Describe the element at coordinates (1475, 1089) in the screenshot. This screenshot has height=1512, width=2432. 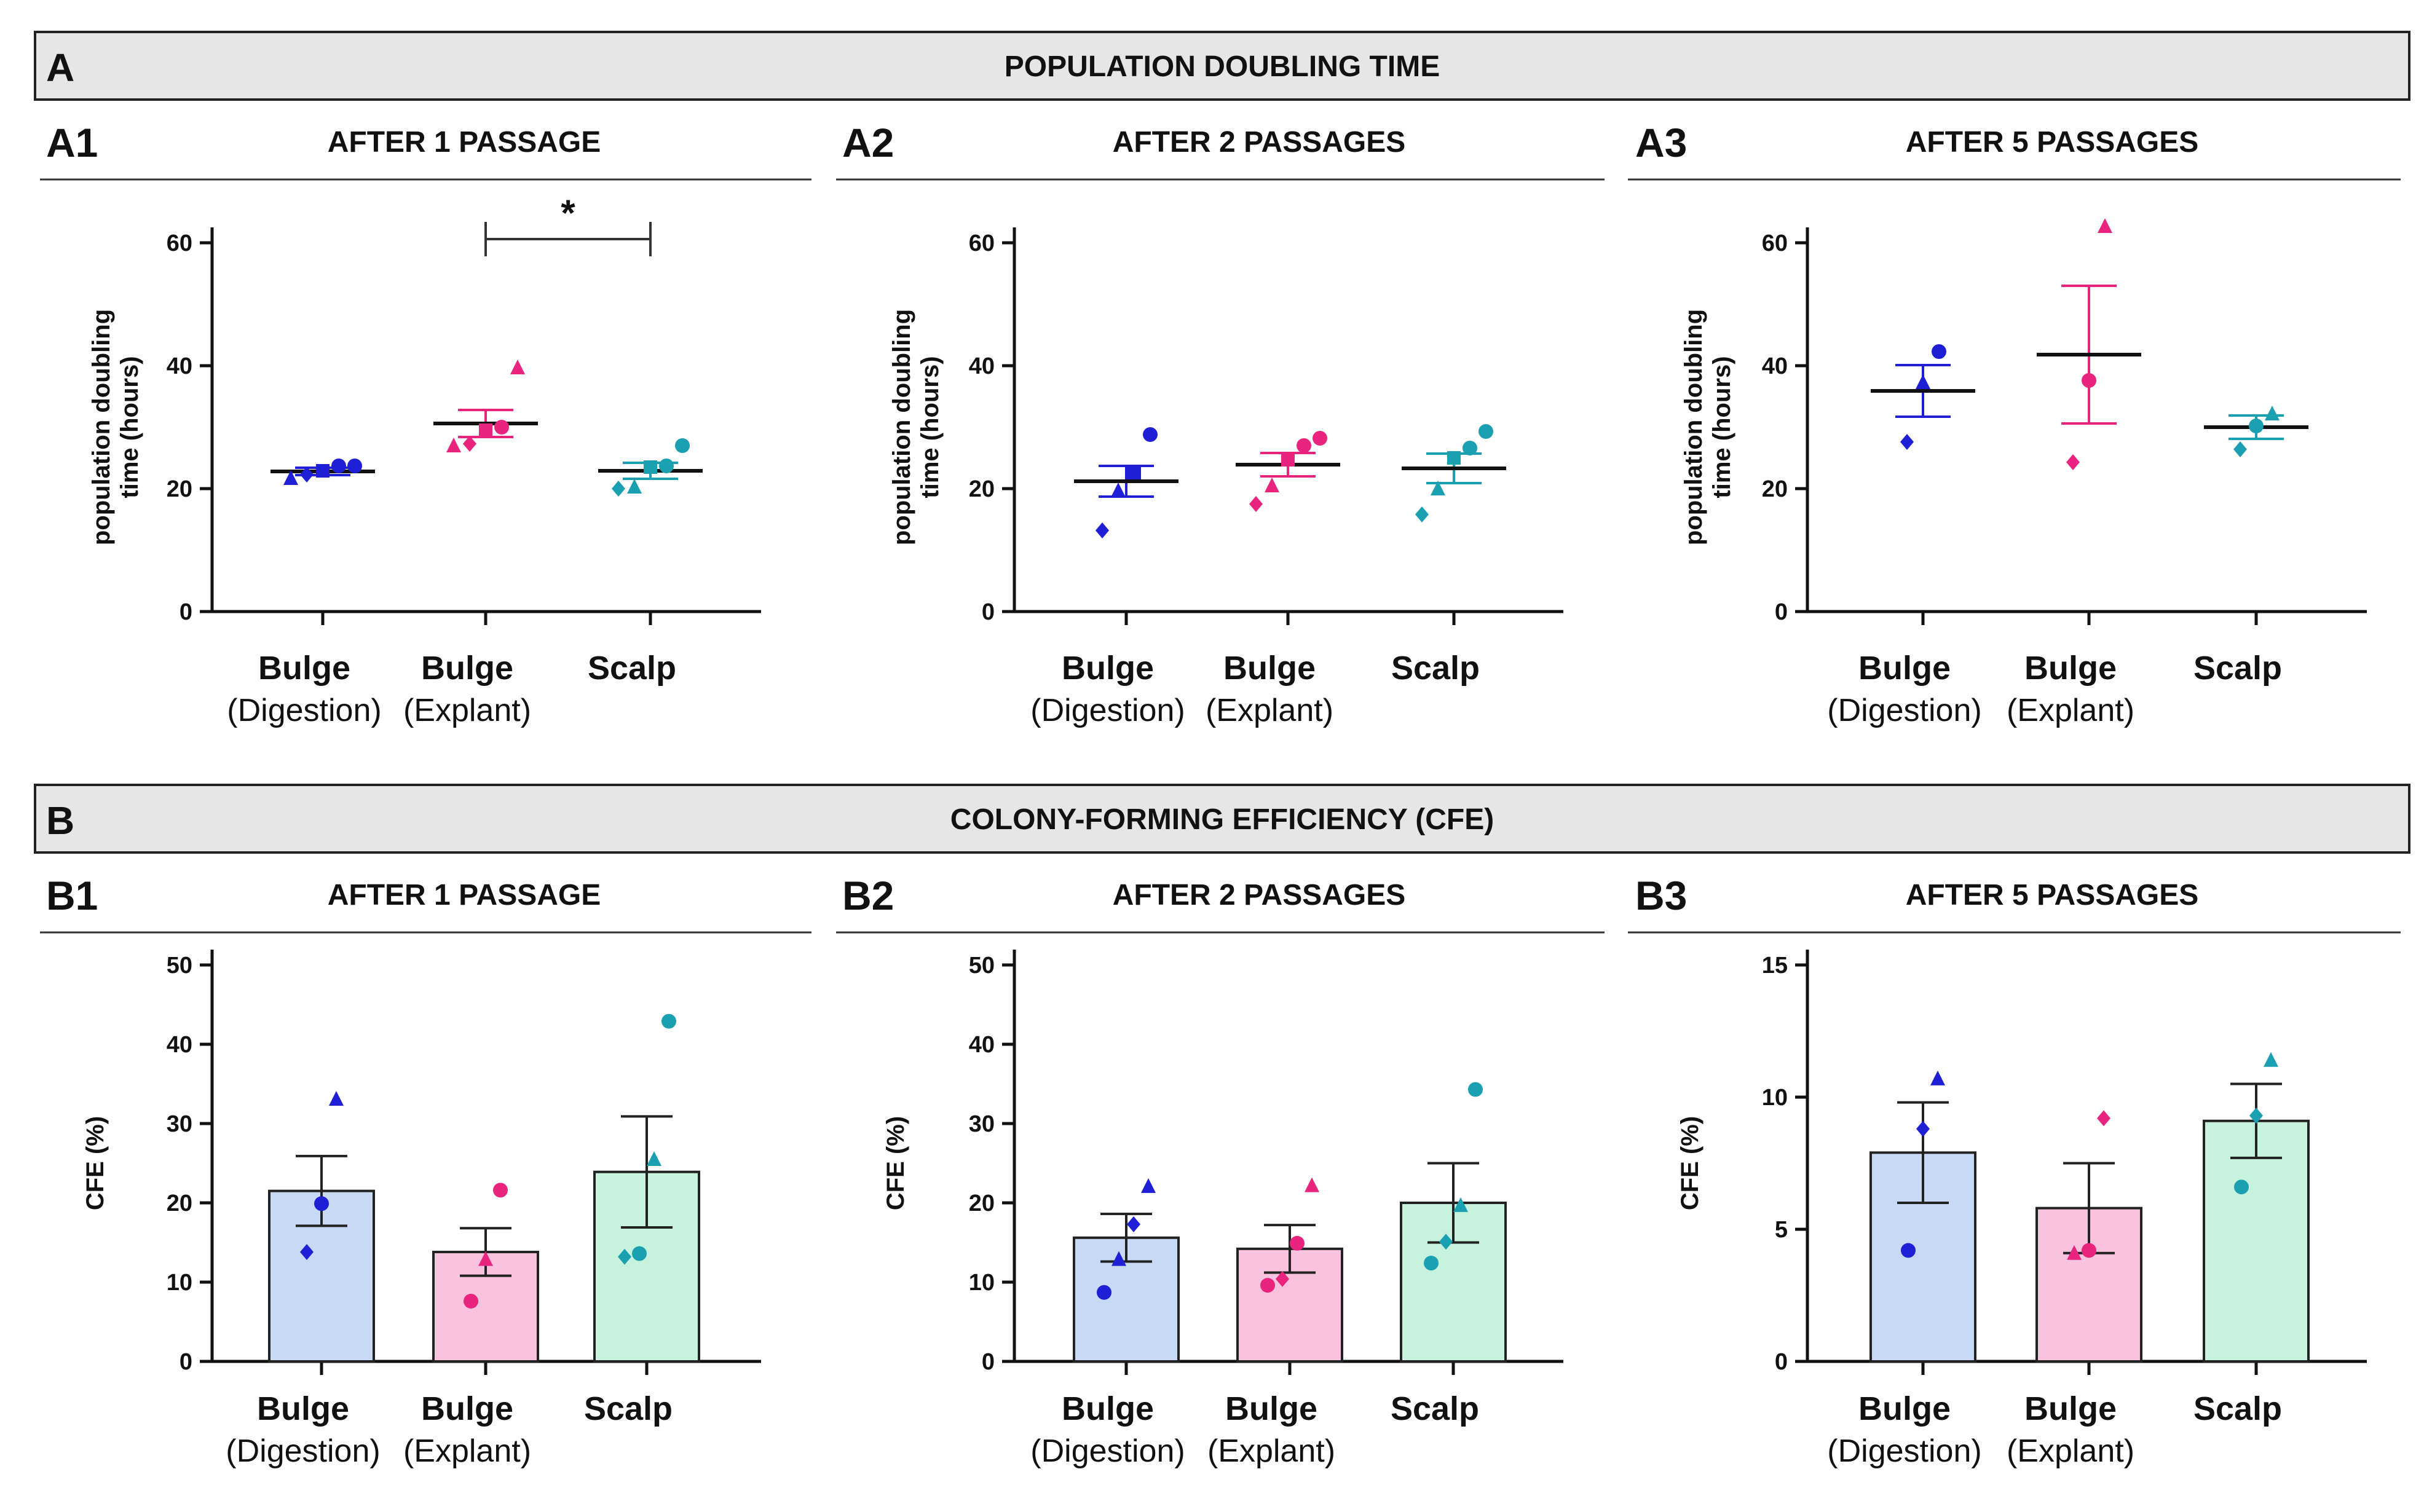
I see `b2-data-point-scalp` at that location.